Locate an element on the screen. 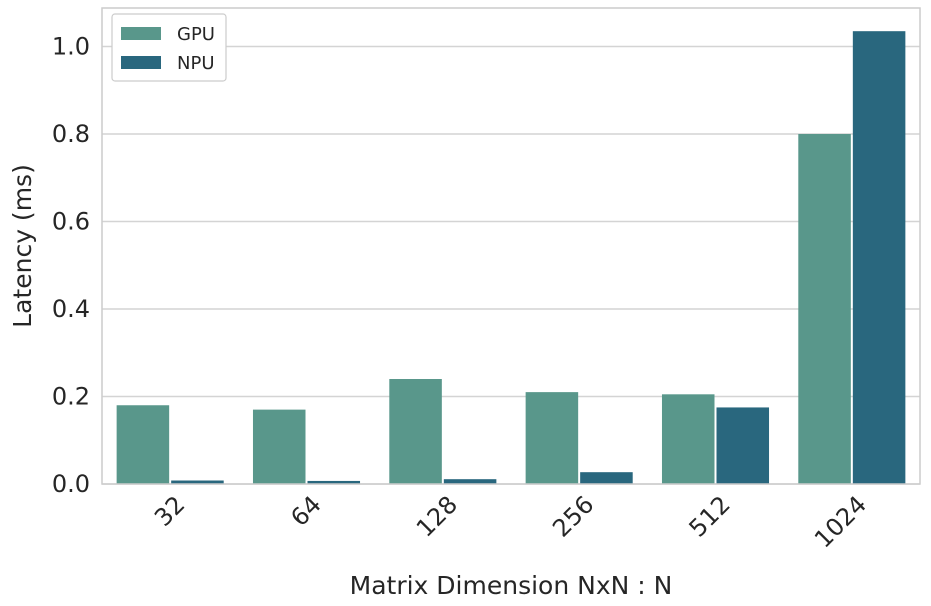 The height and width of the screenshot is (606, 931). x-tick-label: 1024 is located at coordinates (840, 521).